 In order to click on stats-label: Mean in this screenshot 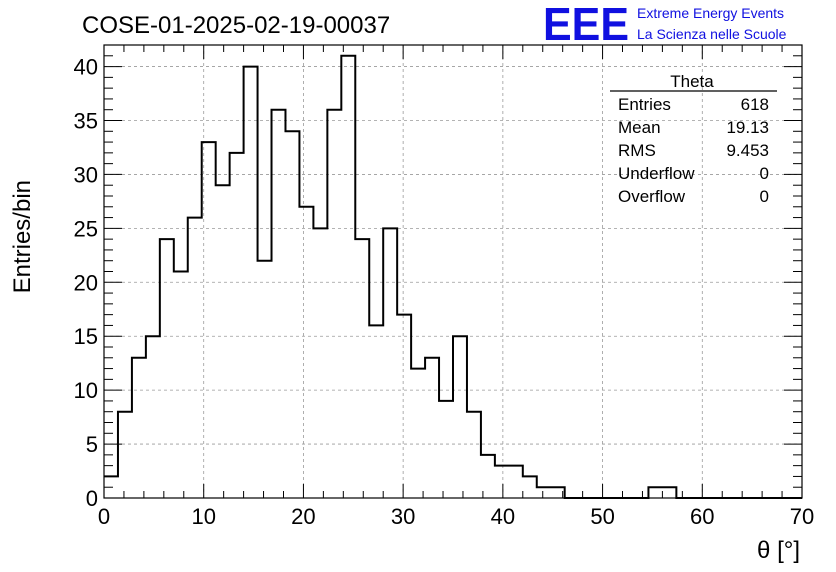, I will do `click(639, 127)`.